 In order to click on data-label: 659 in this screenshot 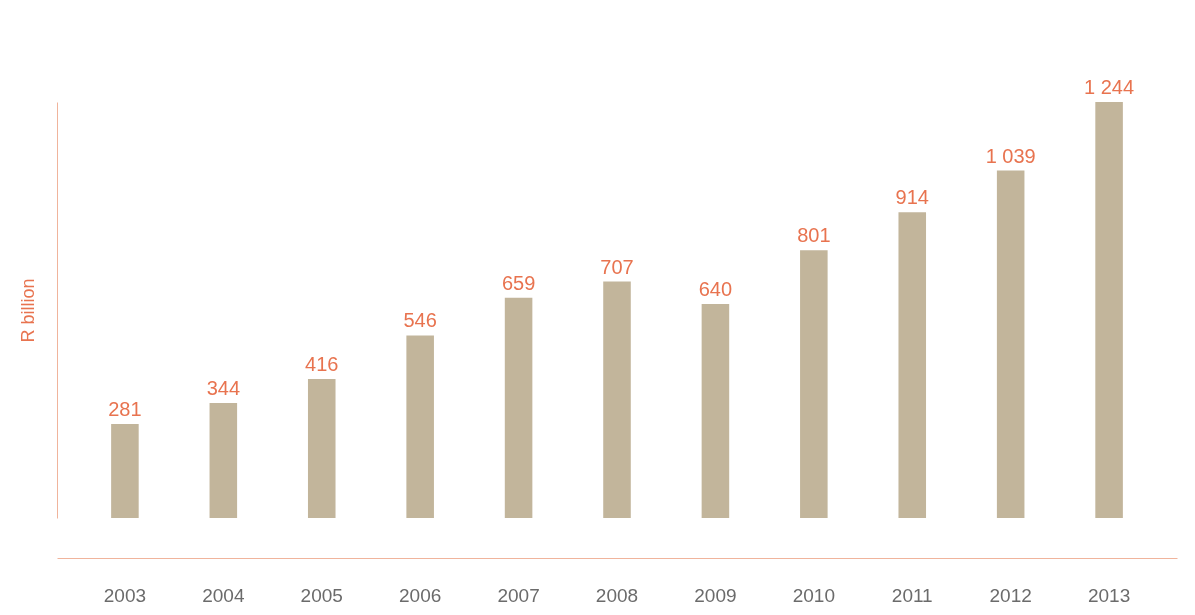, I will do `click(518, 282)`.